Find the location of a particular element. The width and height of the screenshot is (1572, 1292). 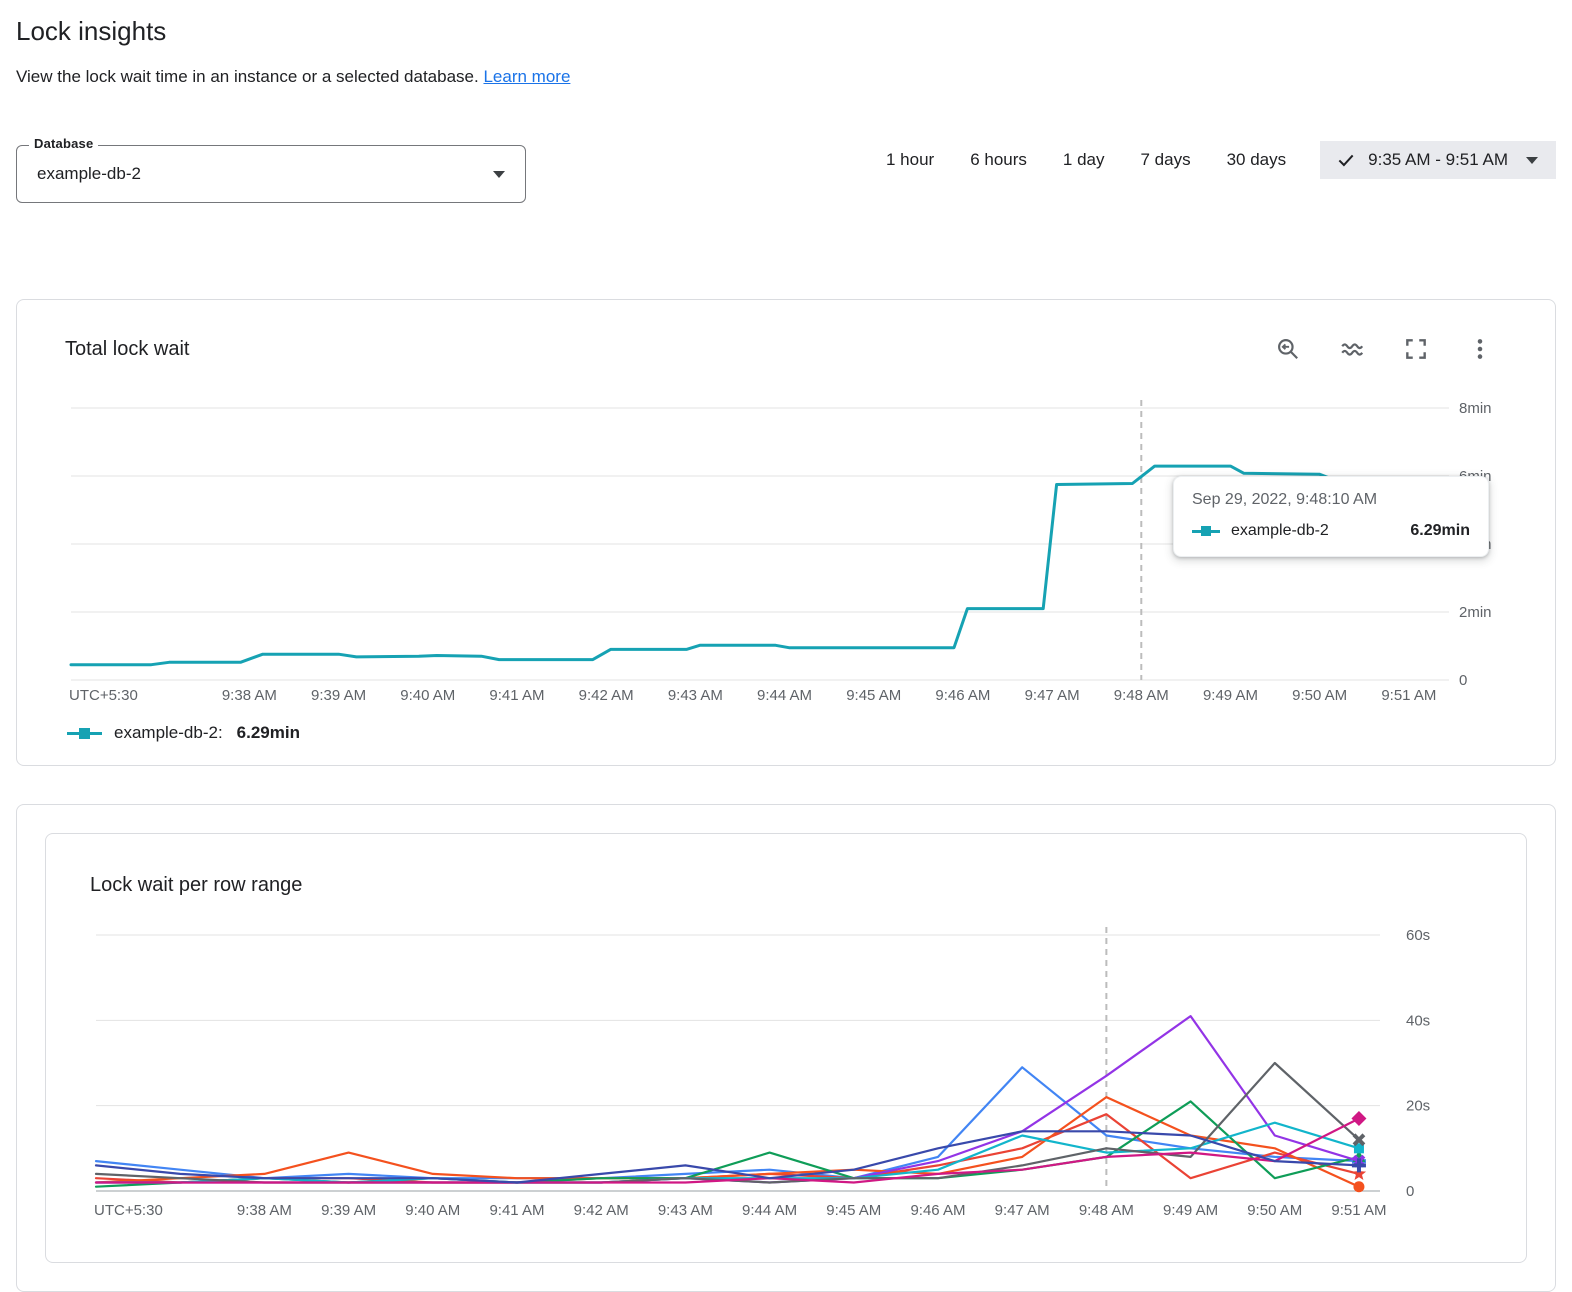

database-select-label: Database is located at coordinates (64, 143).